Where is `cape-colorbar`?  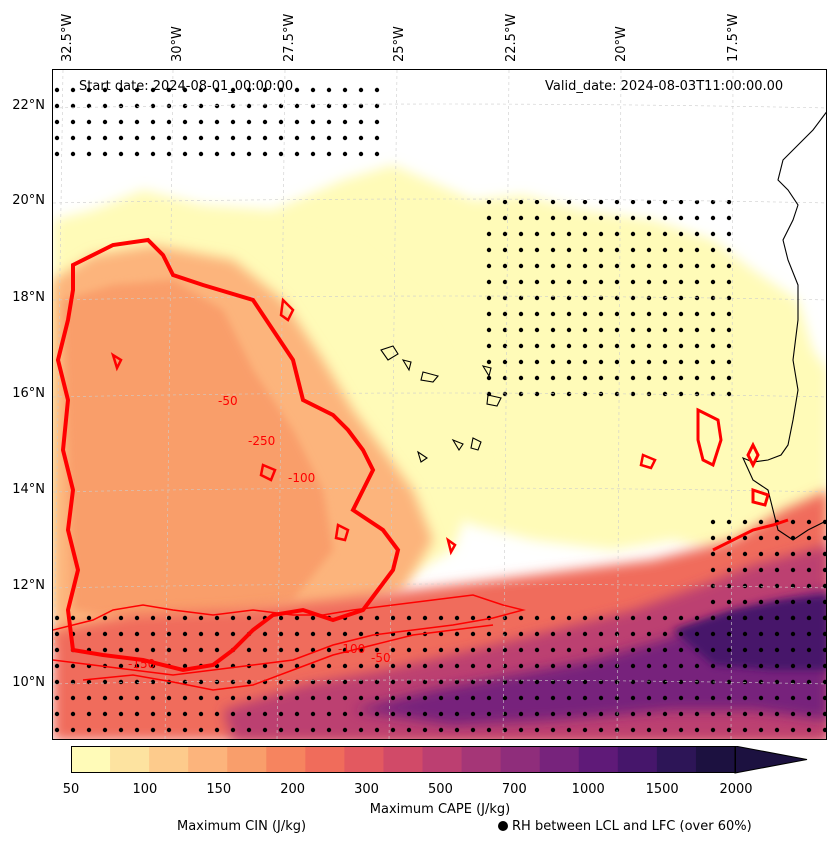
cape-colorbar is located at coordinates (439, 760).